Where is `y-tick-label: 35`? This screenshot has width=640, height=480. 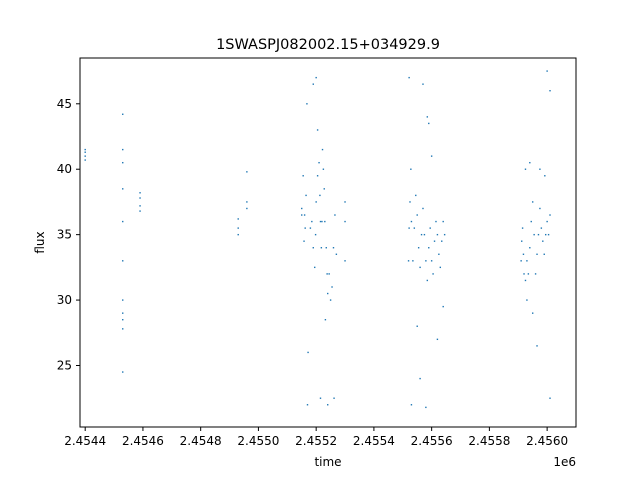 y-tick-label: 35 is located at coordinates (64, 235).